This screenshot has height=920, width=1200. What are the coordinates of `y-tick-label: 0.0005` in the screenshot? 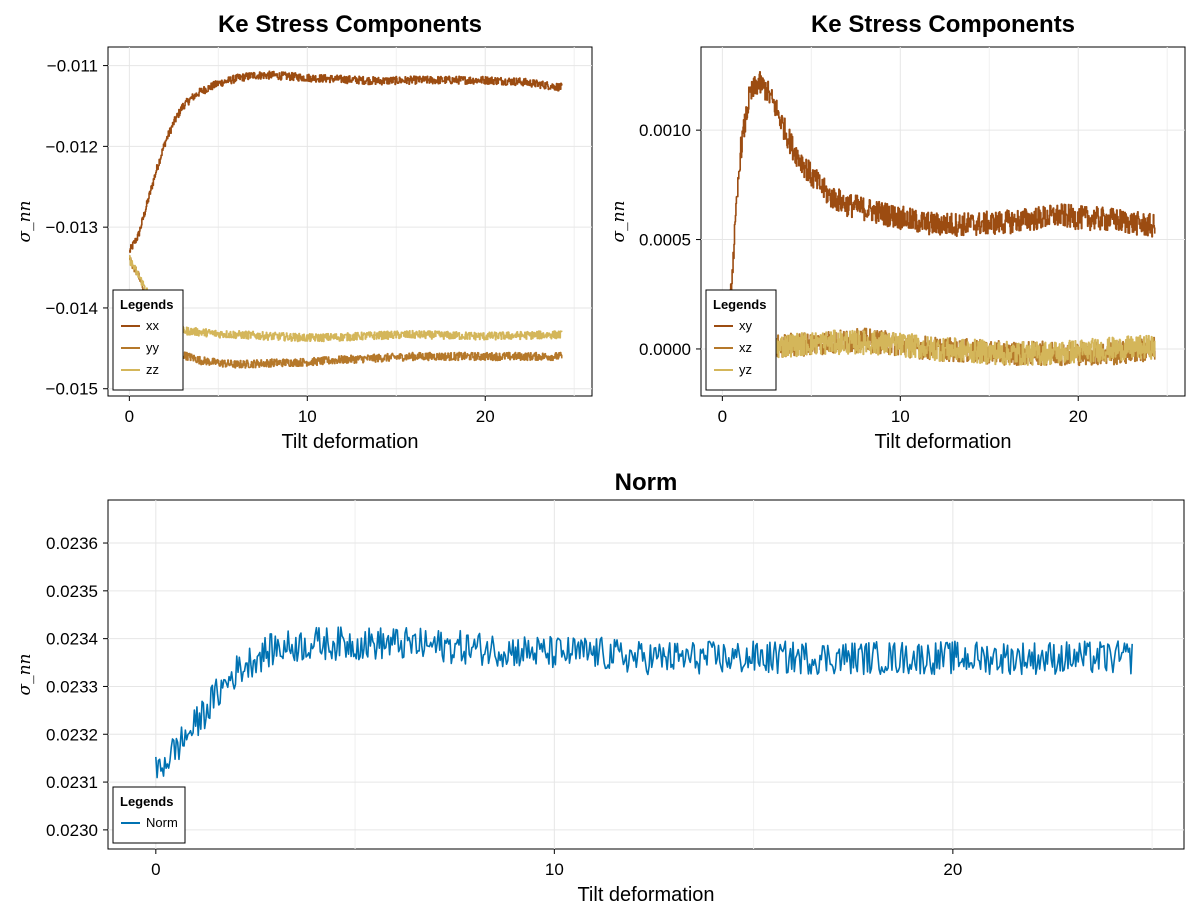 It's located at (665, 240).